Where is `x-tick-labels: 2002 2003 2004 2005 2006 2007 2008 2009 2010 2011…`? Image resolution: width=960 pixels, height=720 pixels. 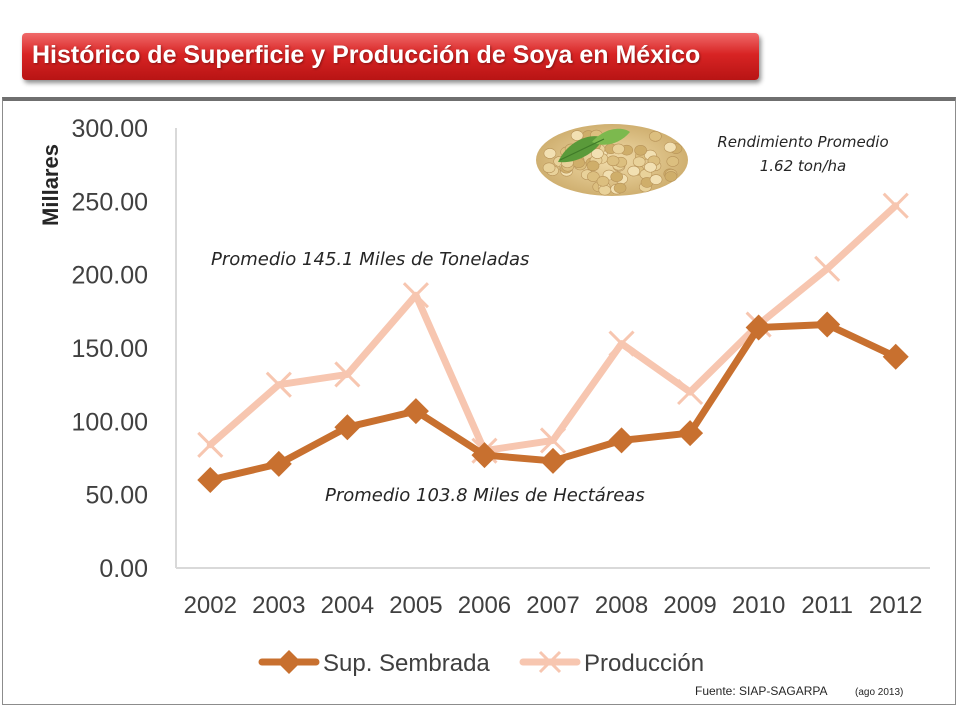 x-tick-labels: 2002 2003 2004 2005 2006 2007 2008 2009 2010 2011… is located at coordinates (553, 605).